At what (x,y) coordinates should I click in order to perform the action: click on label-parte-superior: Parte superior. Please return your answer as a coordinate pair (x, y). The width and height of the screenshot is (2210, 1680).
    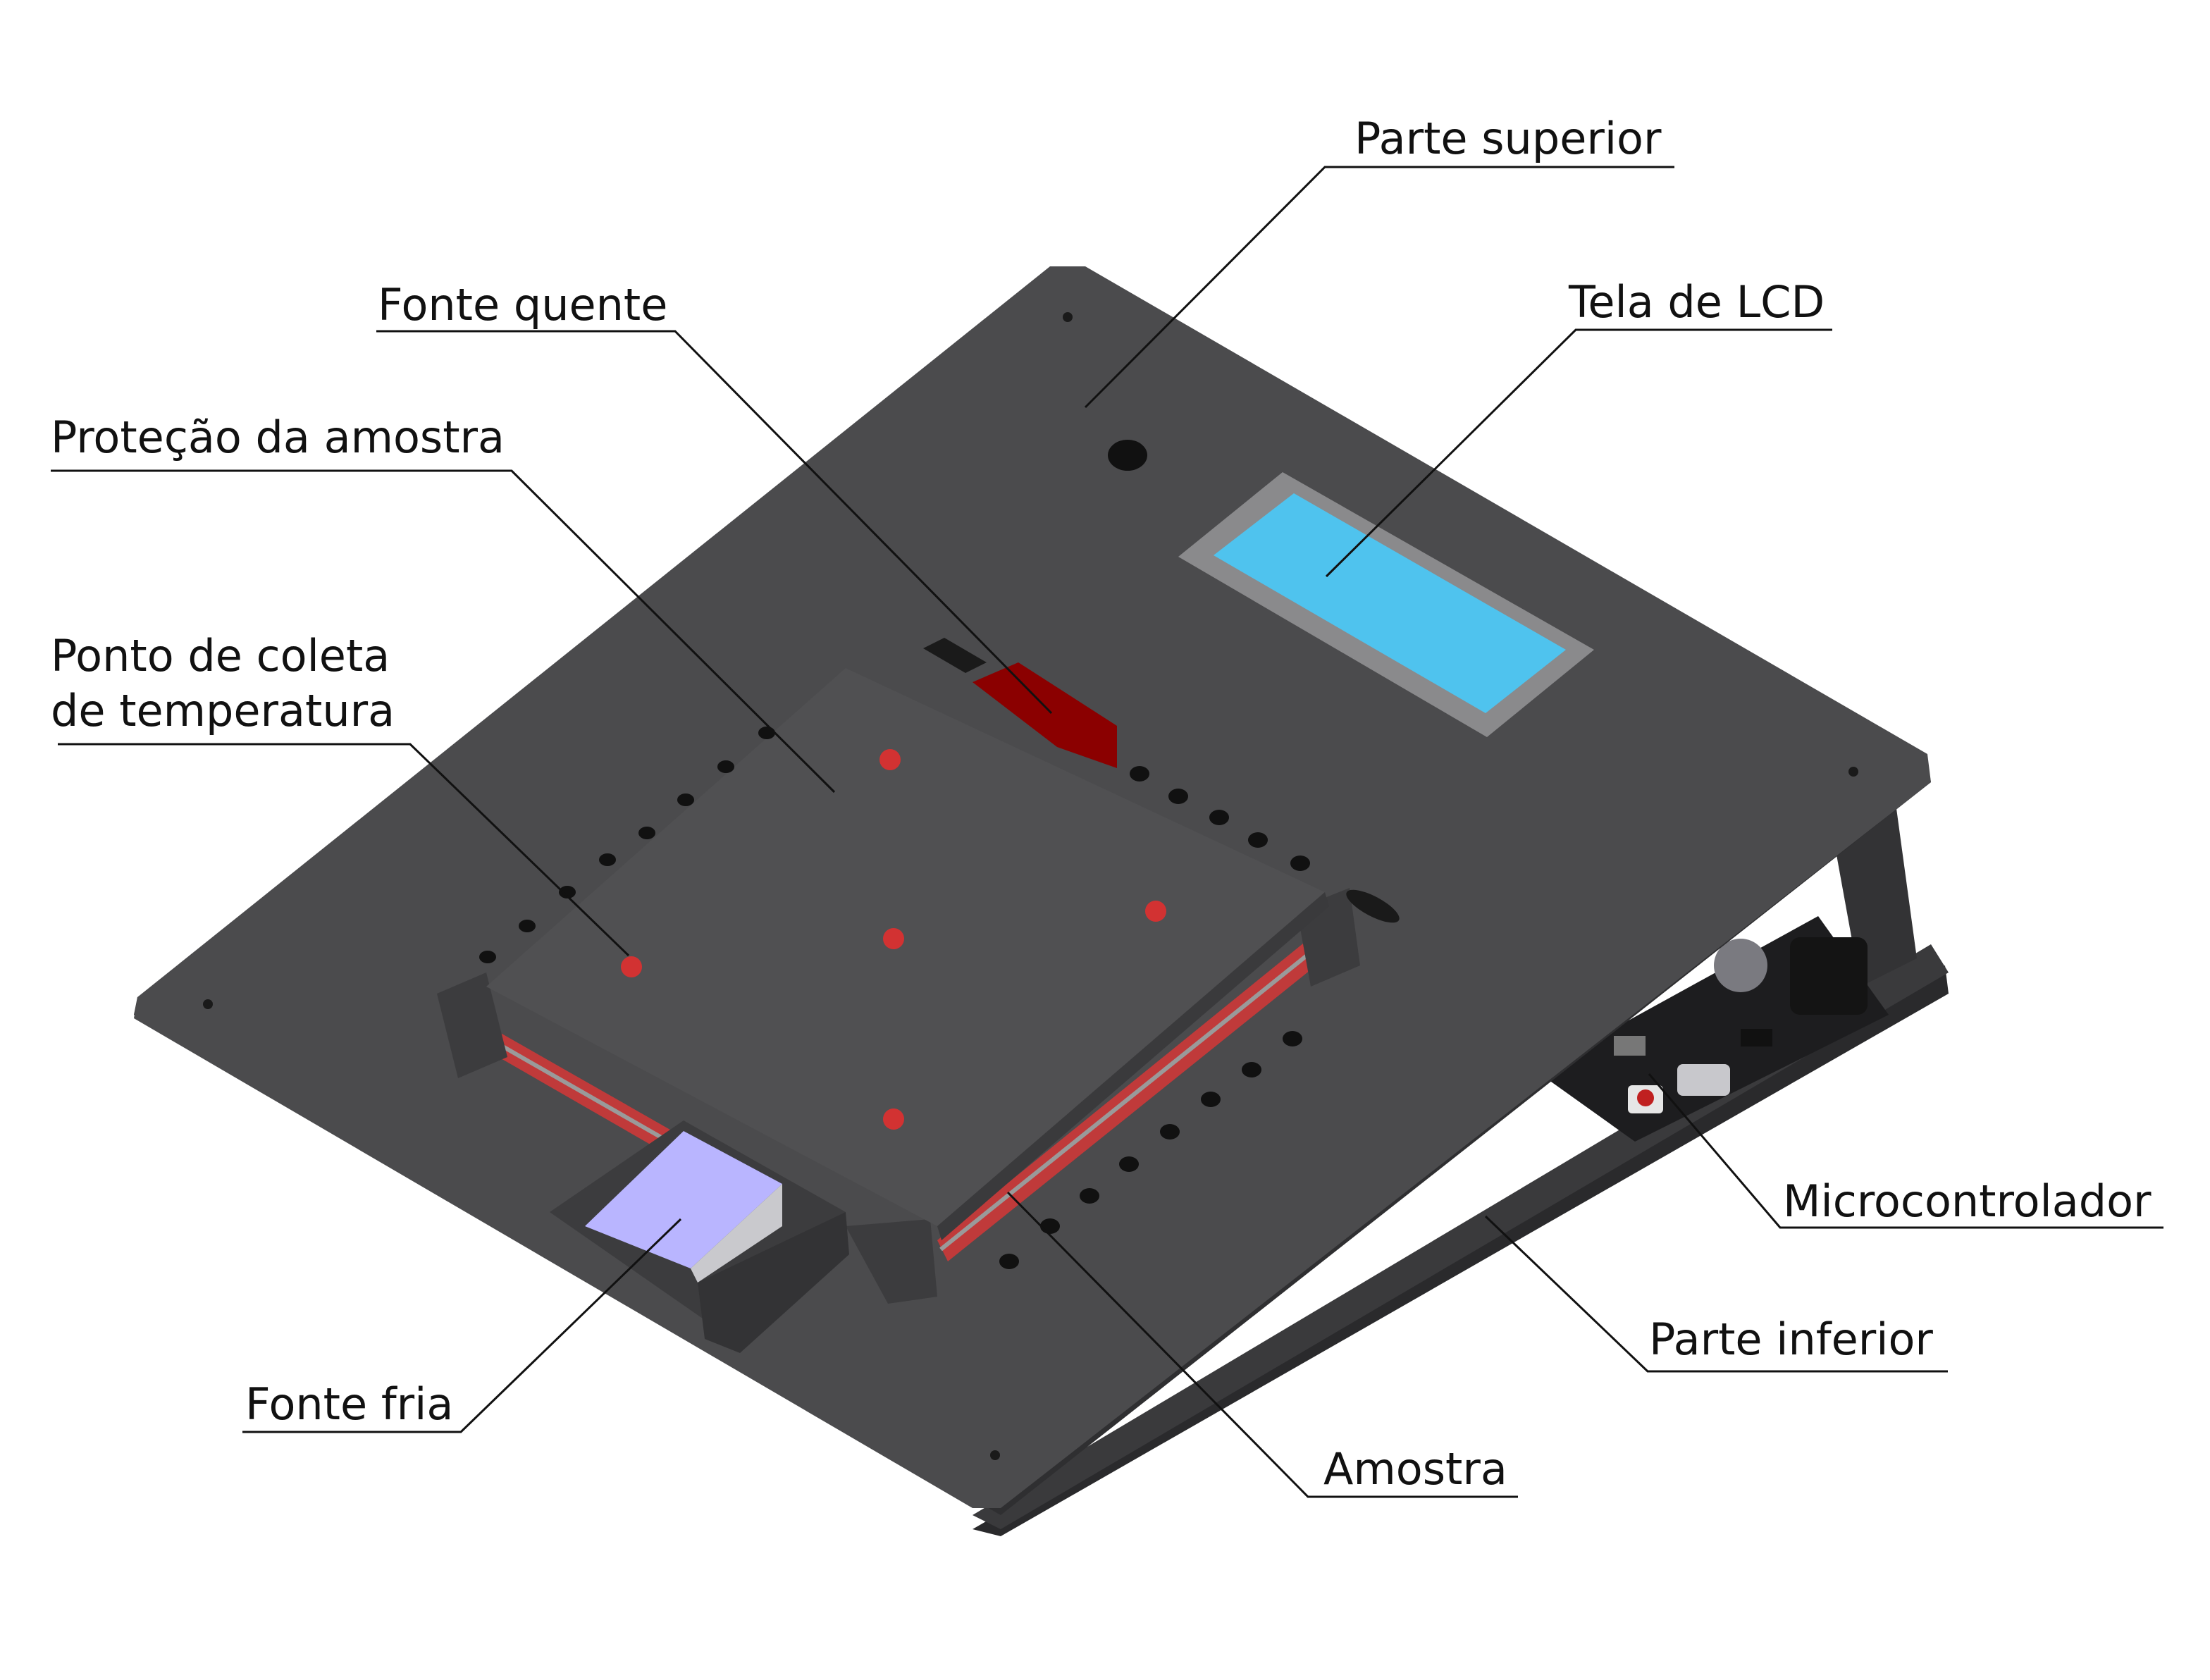
    Looking at the image, I should click on (1508, 138).